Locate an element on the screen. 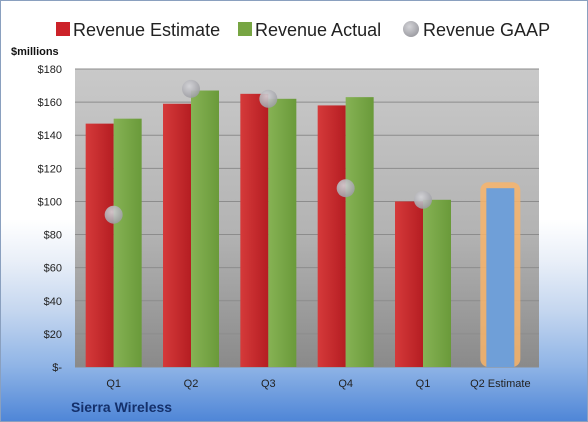  legend-swatch-estimate is located at coordinates (63, 29).